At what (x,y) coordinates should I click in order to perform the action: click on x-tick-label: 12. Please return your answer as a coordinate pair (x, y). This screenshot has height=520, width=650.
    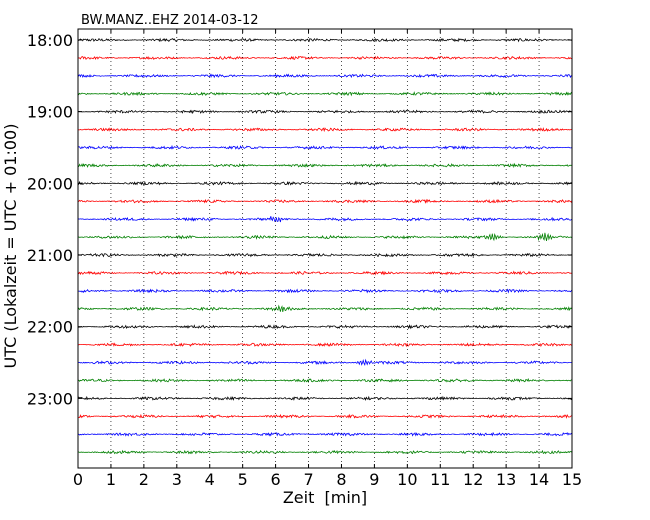
    Looking at the image, I should click on (473, 479).